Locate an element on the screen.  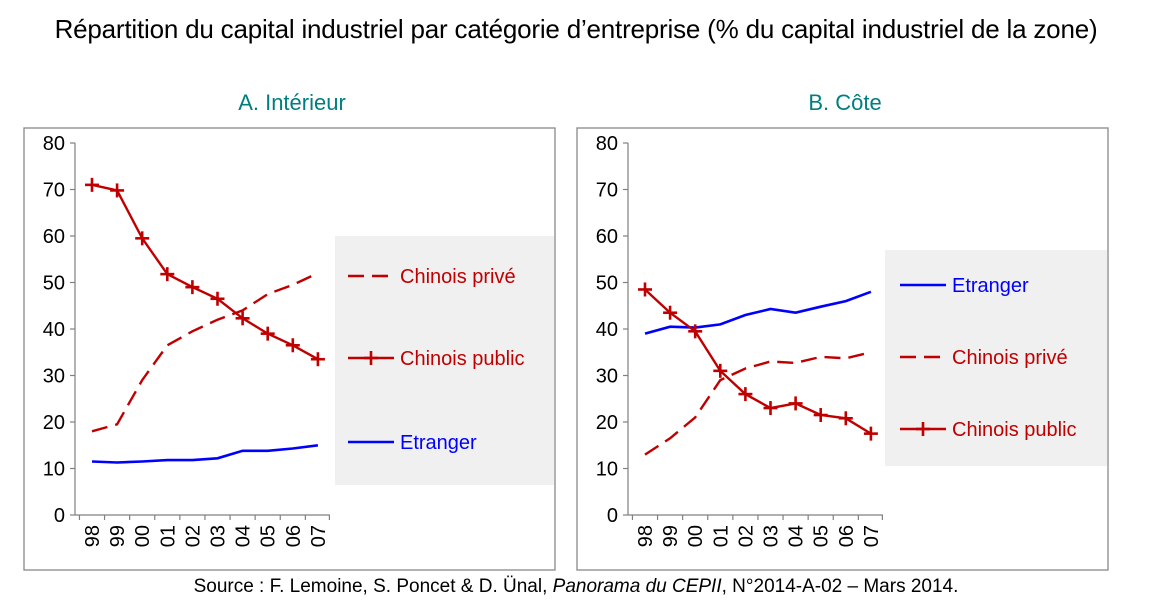
source-suffix: , N°2014-A-02 – Mars 2014. is located at coordinates (840, 586).